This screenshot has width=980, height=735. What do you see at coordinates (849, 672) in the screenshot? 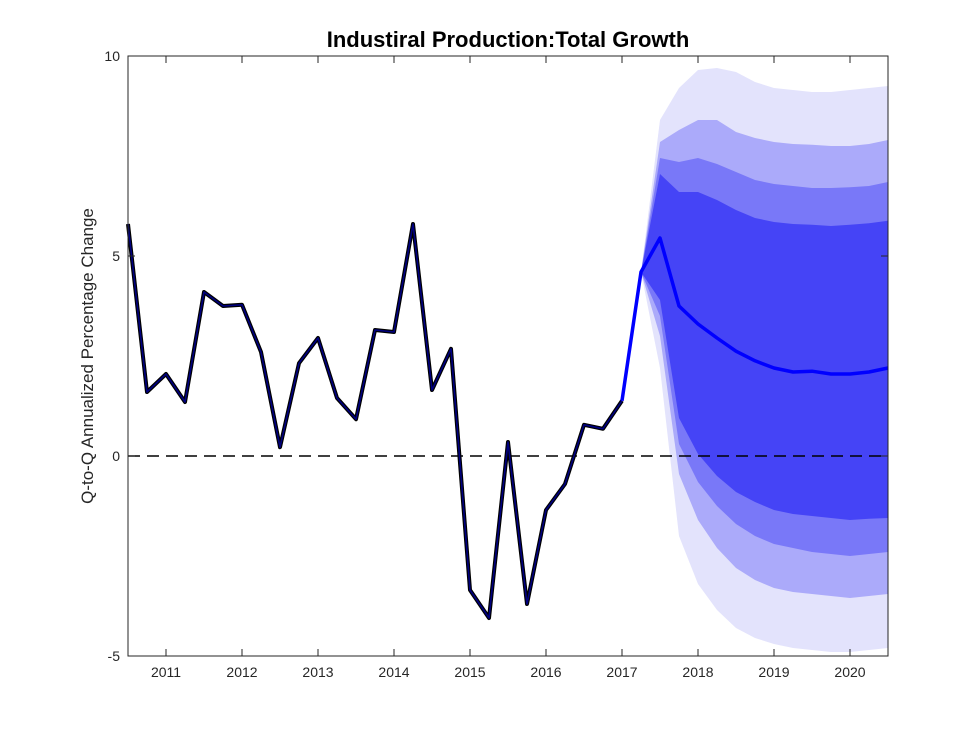
I see `x-tick-label: 2020` at bounding box center [849, 672].